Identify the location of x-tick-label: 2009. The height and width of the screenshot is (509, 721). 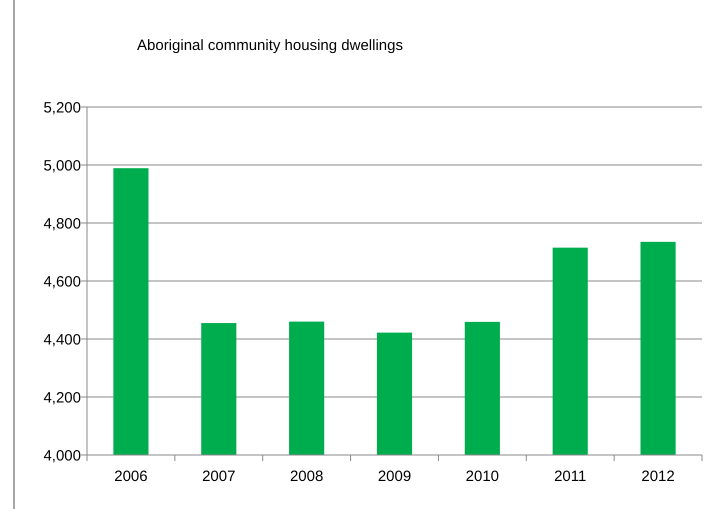
(395, 476).